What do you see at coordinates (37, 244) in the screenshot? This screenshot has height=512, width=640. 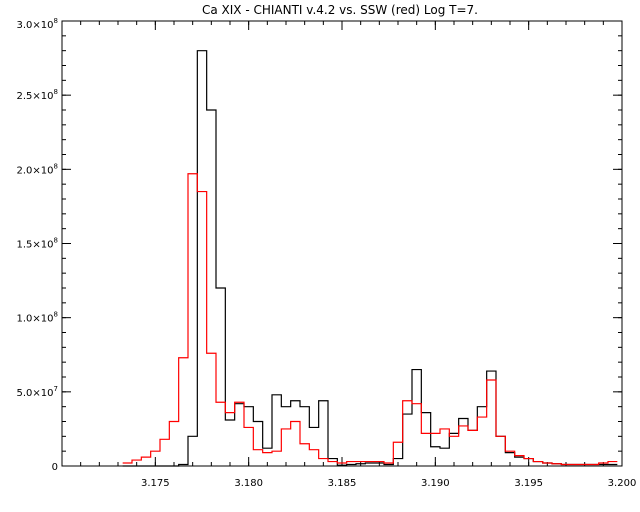 I see `y-tick-label: 1.5×10⁸` at bounding box center [37, 244].